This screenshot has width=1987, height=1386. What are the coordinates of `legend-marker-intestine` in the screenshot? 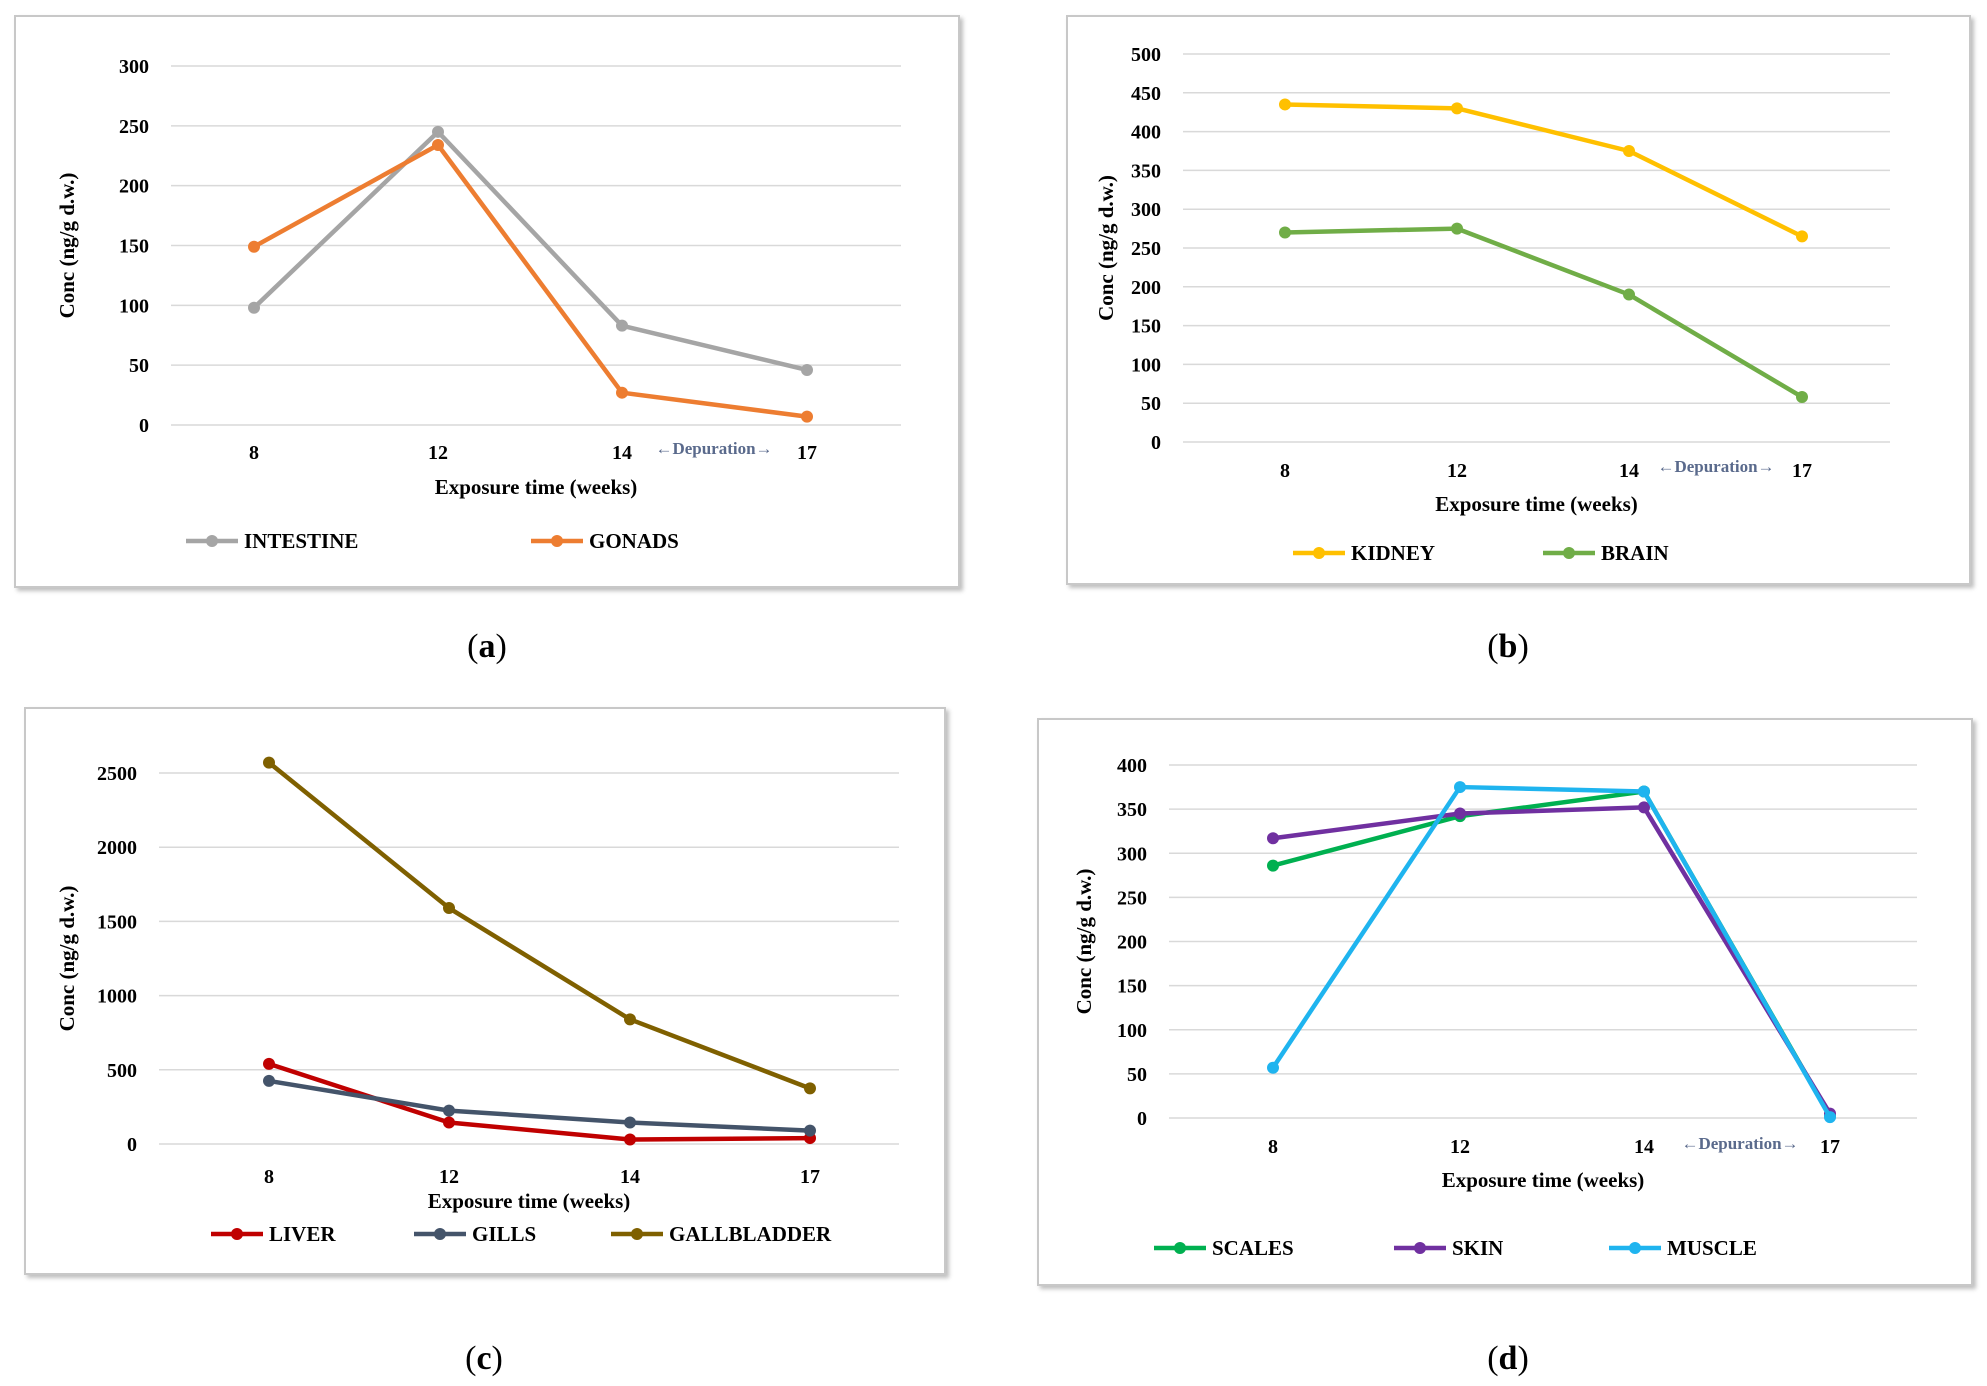 It's located at (212, 541).